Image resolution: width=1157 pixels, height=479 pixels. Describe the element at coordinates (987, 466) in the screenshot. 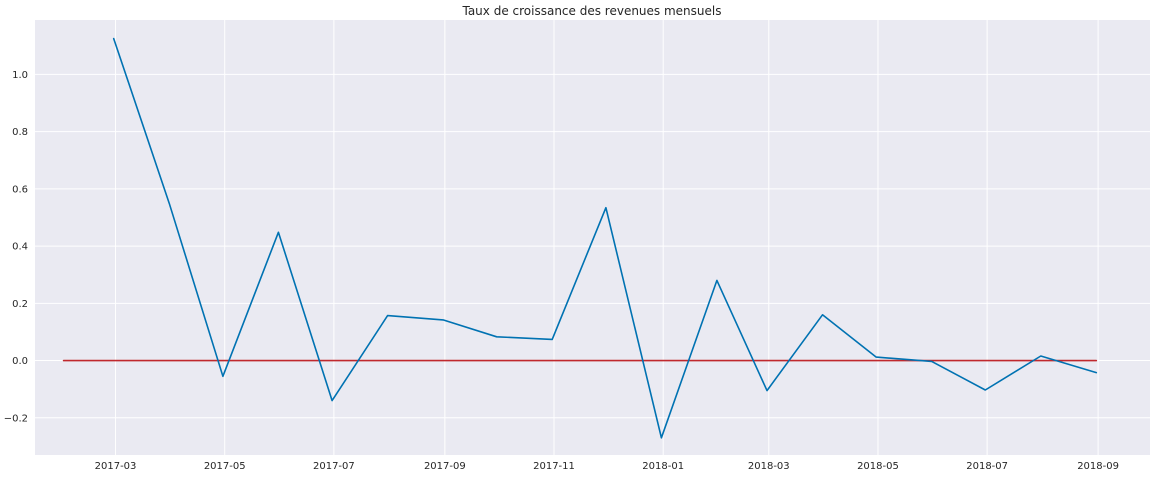

I see `x-tick-label: 2018-07` at that location.